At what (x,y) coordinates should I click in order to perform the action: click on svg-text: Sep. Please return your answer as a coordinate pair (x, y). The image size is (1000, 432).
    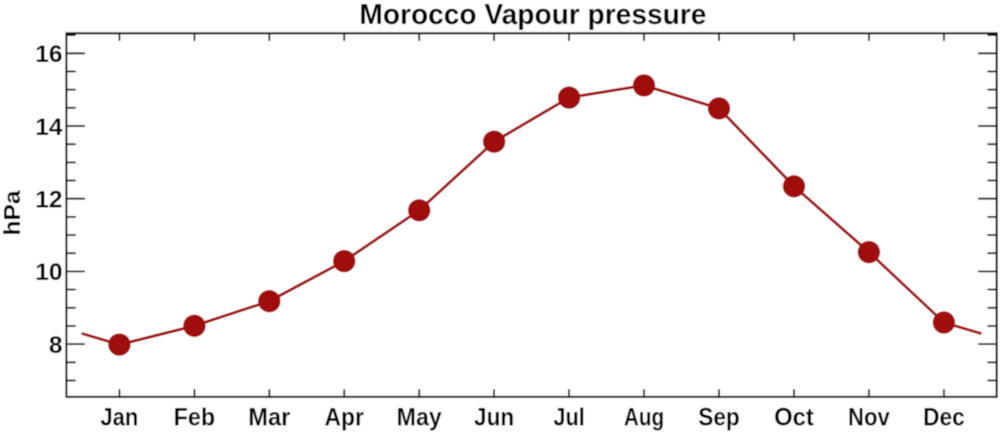
    Looking at the image, I should click on (719, 417).